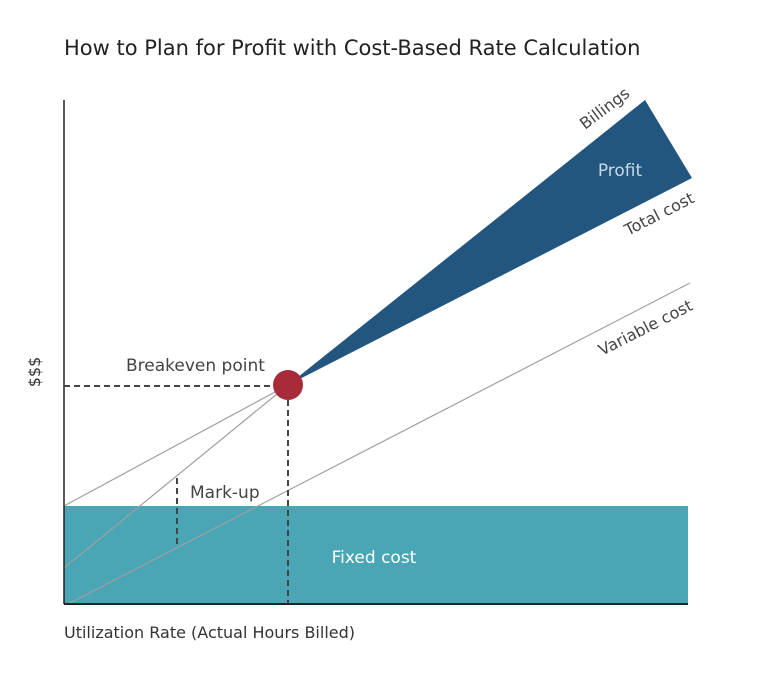 The width and height of the screenshot is (768, 691). Describe the element at coordinates (374, 558) in the screenshot. I see `fixed-cost-label: Fixed cost` at that location.